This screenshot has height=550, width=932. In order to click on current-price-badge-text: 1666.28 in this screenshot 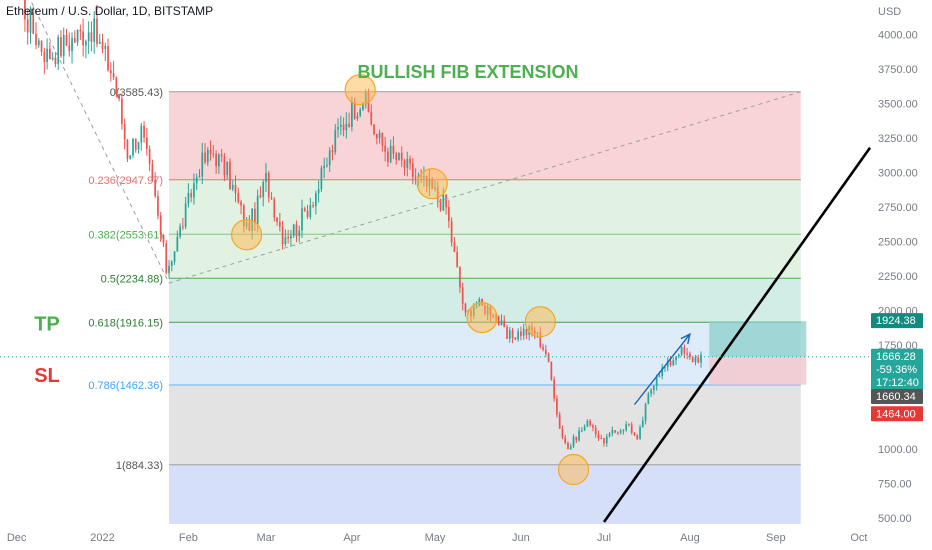, I will do `click(896, 357)`.